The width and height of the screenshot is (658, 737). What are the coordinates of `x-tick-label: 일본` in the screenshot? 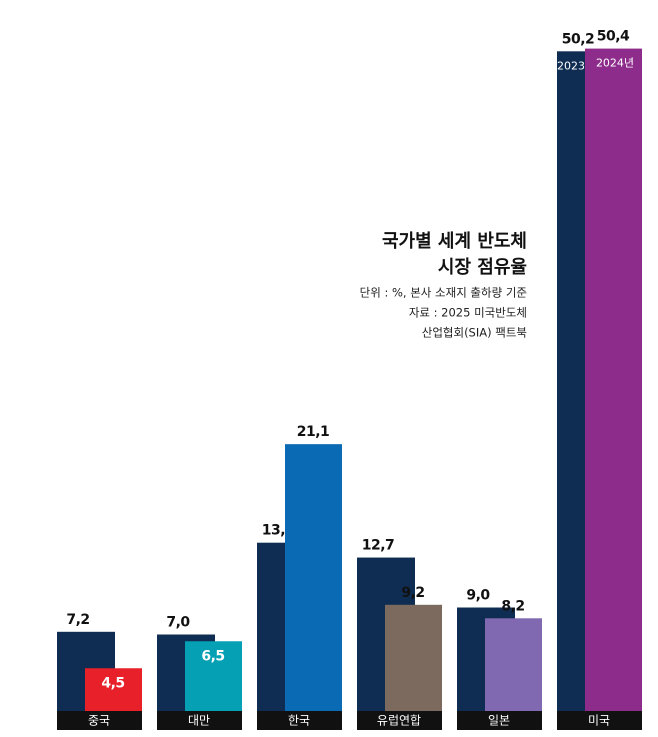 It's located at (499, 721).